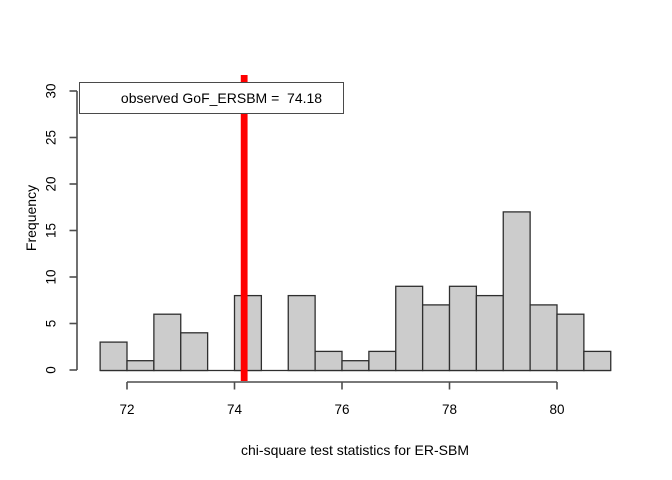 The image size is (672, 480). Describe the element at coordinates (221, 98) in the screenshot. I see `legend-text: observed GoF_ERSBM = 74.18` at that location.